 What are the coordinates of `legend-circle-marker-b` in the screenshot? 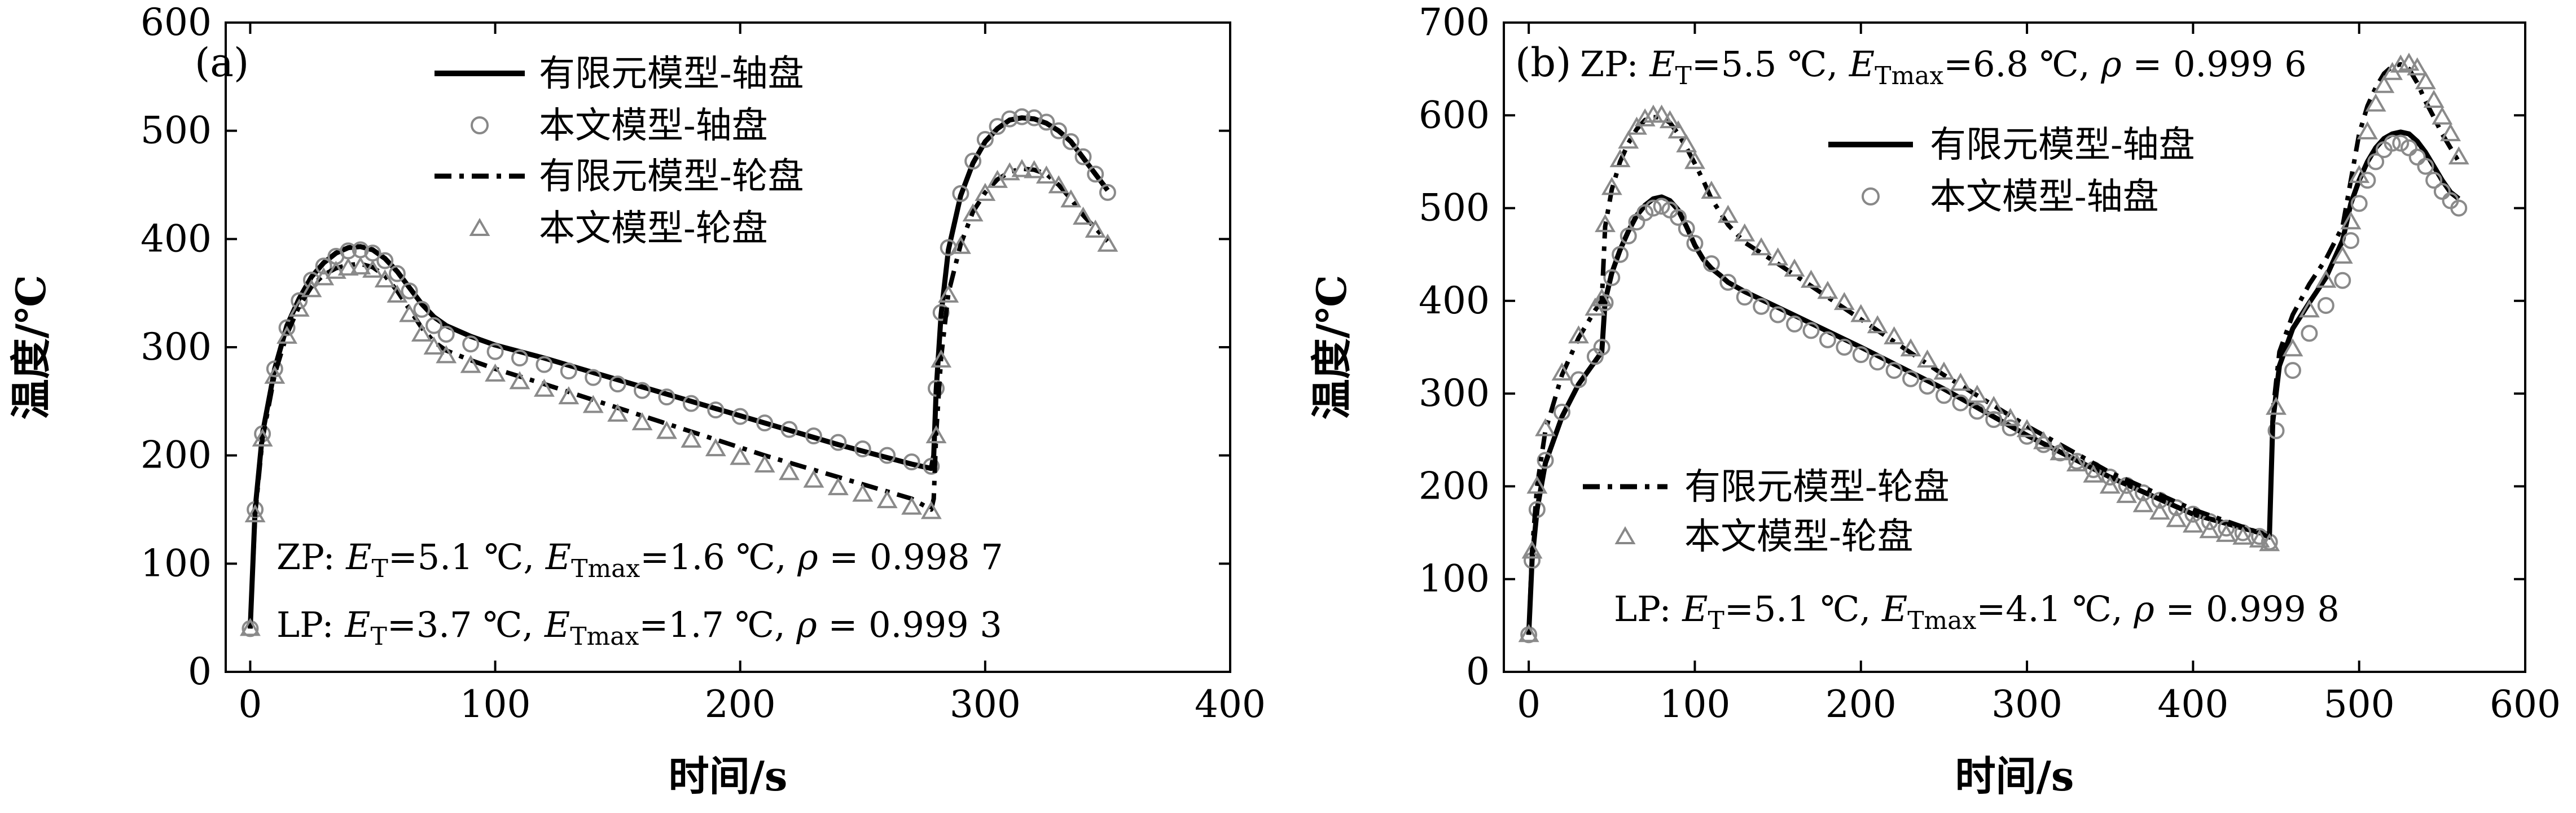 It's located at (1871, 196).